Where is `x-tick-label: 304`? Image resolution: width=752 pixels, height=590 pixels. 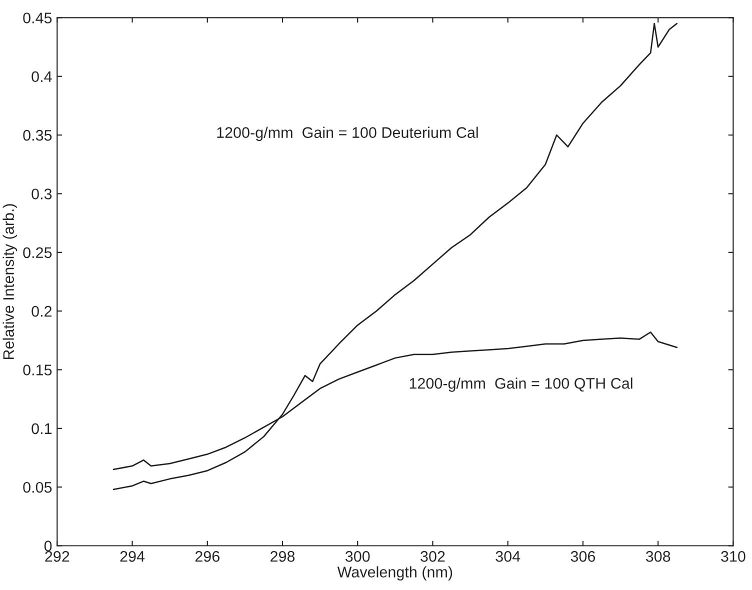
x-tick-label: 304 is located at coordinates (508, 556).